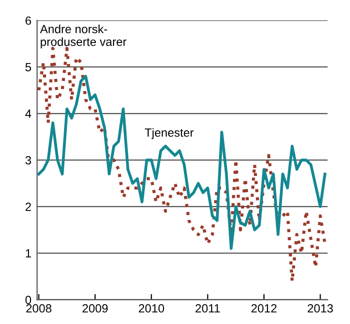 This screenshot has height=324, width=350. What do you see at coordinates (151, 308) in the screenshot?
I see `x-tick-label: 2010` at bounding box center [151, 308].